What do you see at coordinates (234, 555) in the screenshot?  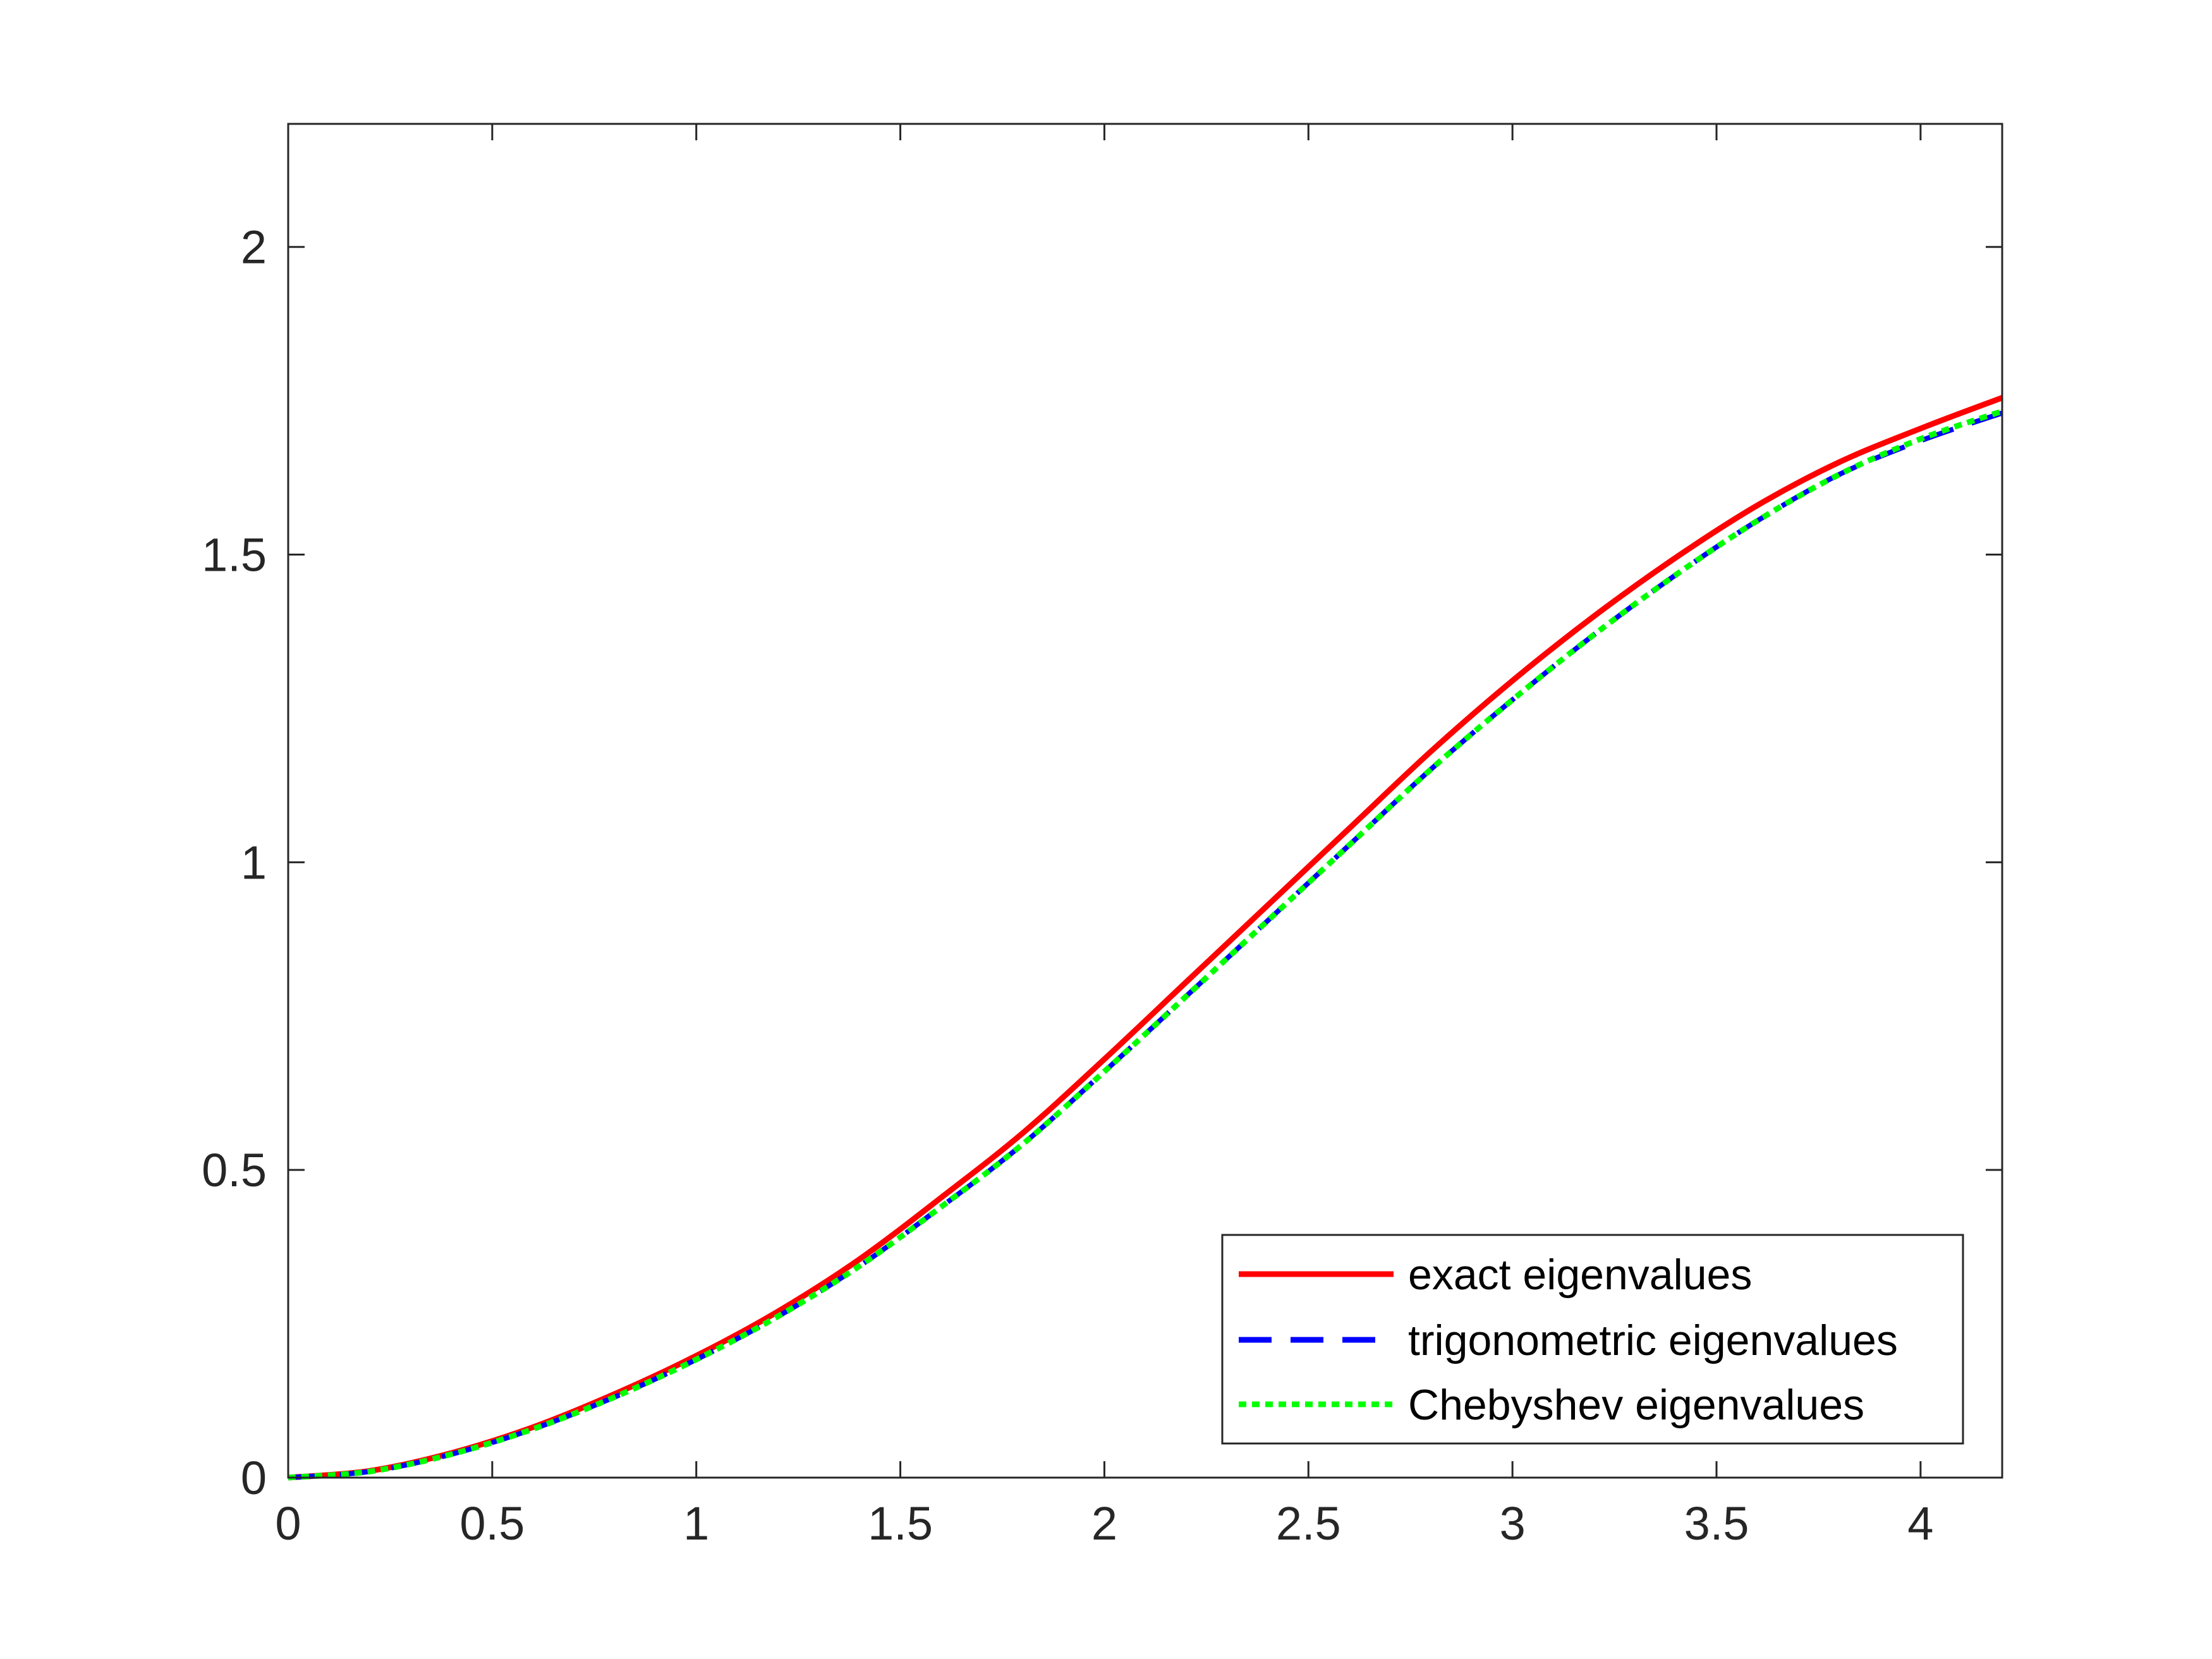 I see `y-tick-label: 1.5` at bounding box center [234, 555].